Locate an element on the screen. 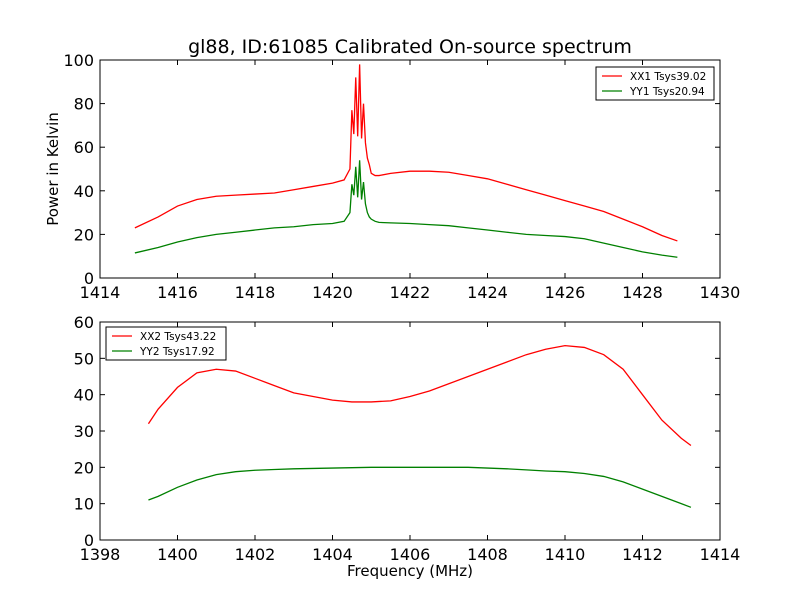  y-tick-label: 10 is located at coordinates (84, 504).